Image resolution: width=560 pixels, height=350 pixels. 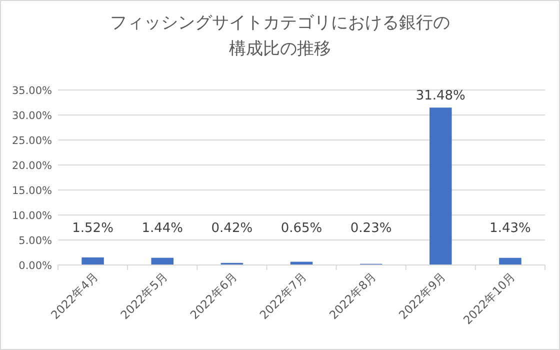 I want to click on y-tick-label: 30.00%, so click(x=32, y=116).